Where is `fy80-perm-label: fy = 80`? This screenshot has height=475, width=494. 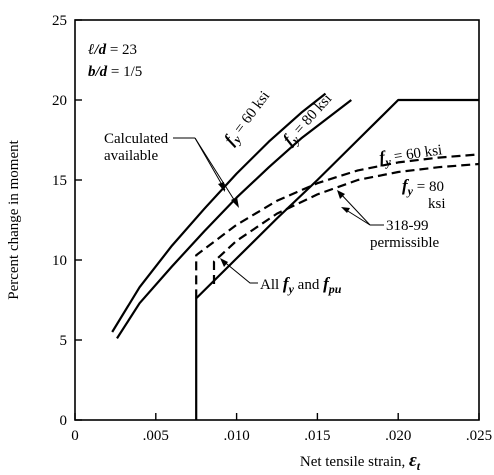
fy80-perm-label: fy = 80 is located at coordinates (423, 187).